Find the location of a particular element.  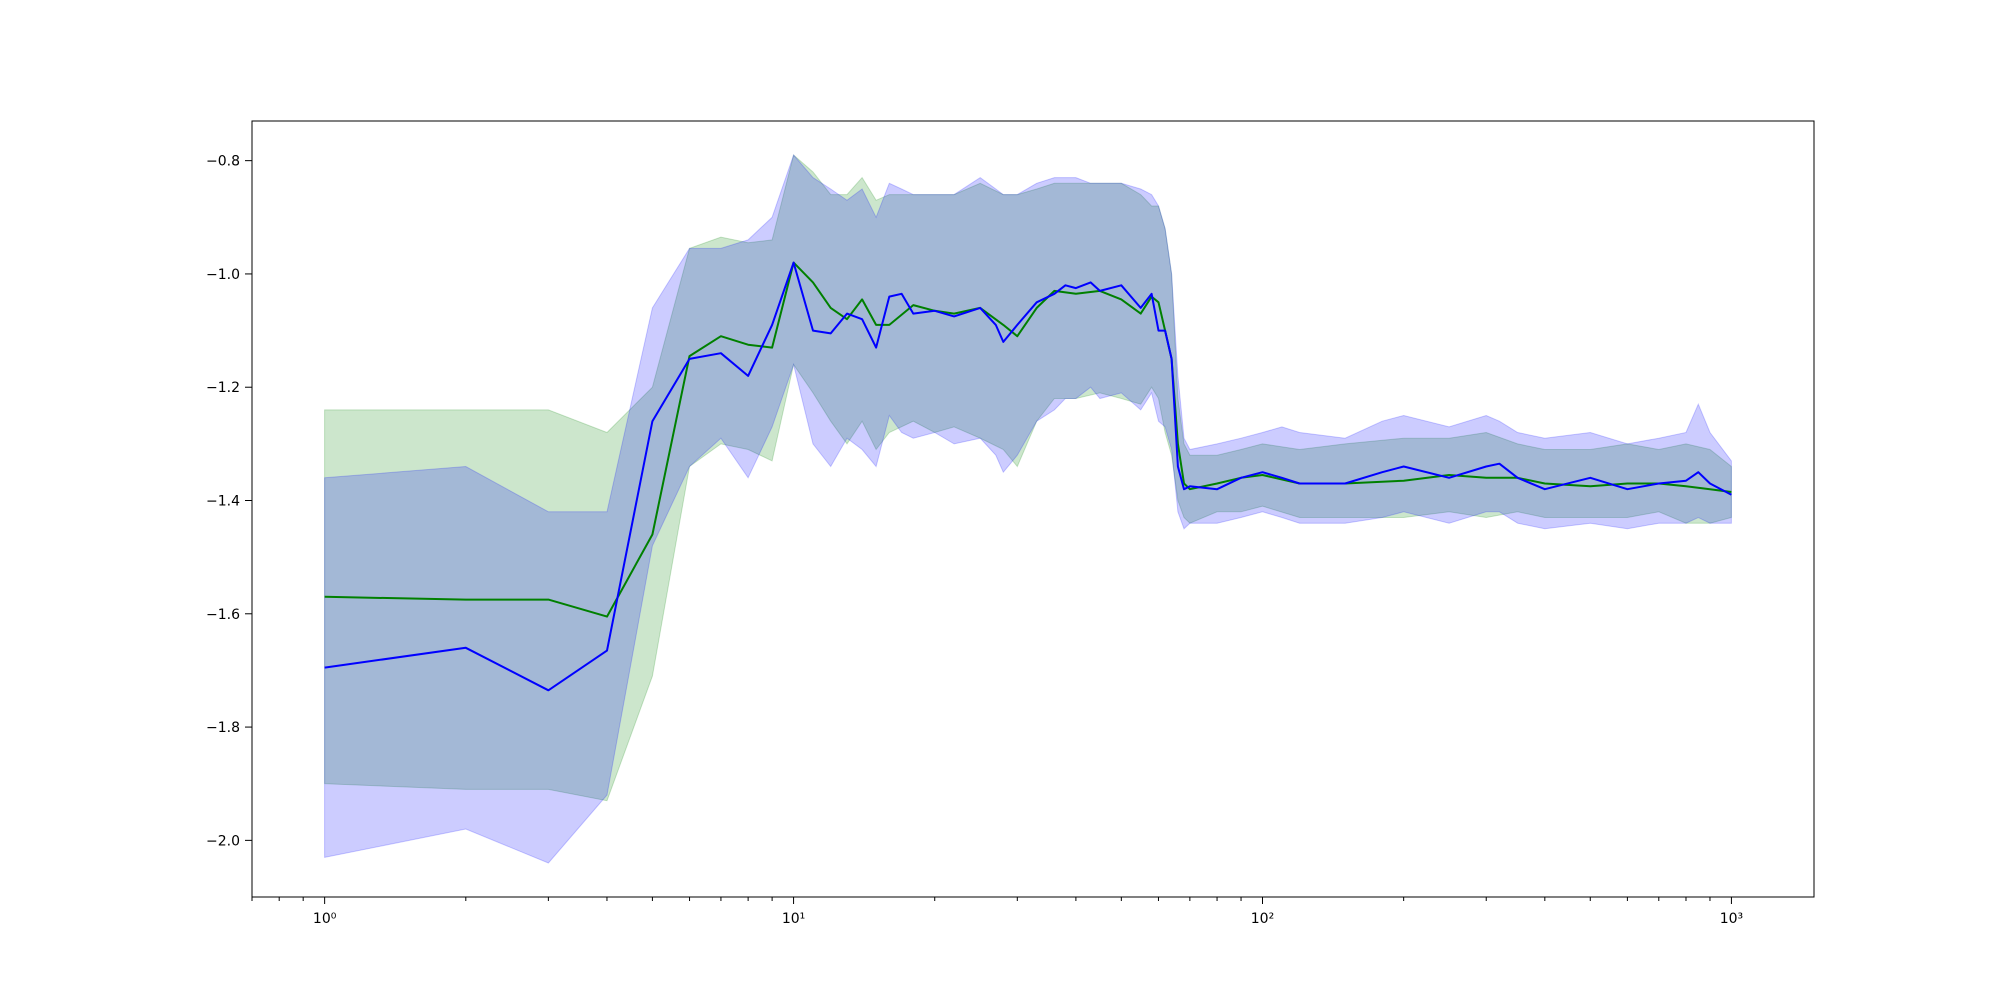

y-tick-label: −1.8 is located at coordinates (223, 728).